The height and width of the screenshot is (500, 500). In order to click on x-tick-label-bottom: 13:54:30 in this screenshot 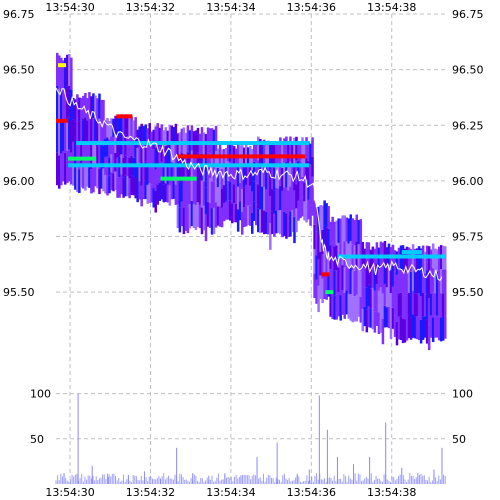, I will do `click(69, 492)`.